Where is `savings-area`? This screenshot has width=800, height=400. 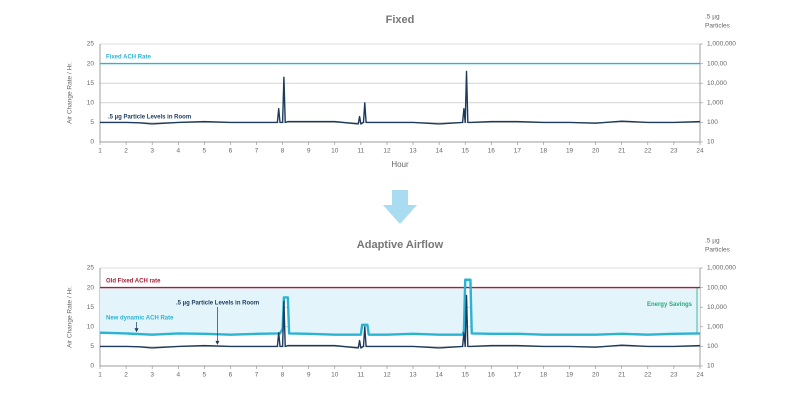 savings-area is located at coordinates (400, 307).